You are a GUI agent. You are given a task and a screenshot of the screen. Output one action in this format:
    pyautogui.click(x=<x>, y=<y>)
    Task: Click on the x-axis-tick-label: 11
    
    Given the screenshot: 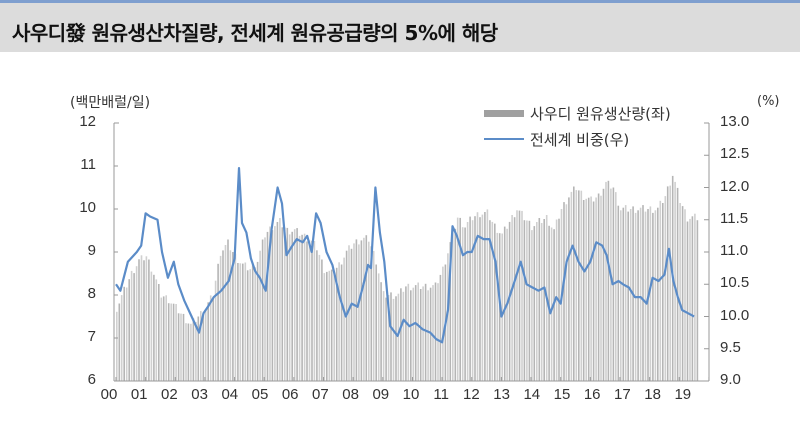 What is the action you would take?
    pyautogui.click(x=441, y=394)
    